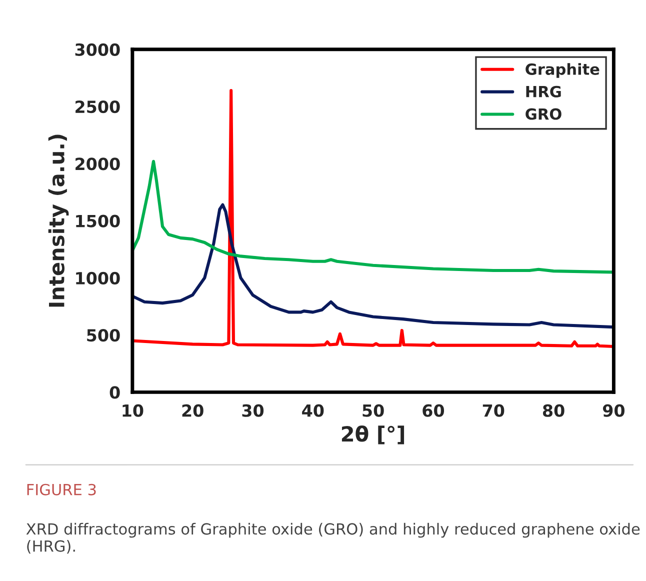 Image resolution: width=646 pixels, height=581 pixels. I want to click on x-tick-label: 30, so click(253, 410).